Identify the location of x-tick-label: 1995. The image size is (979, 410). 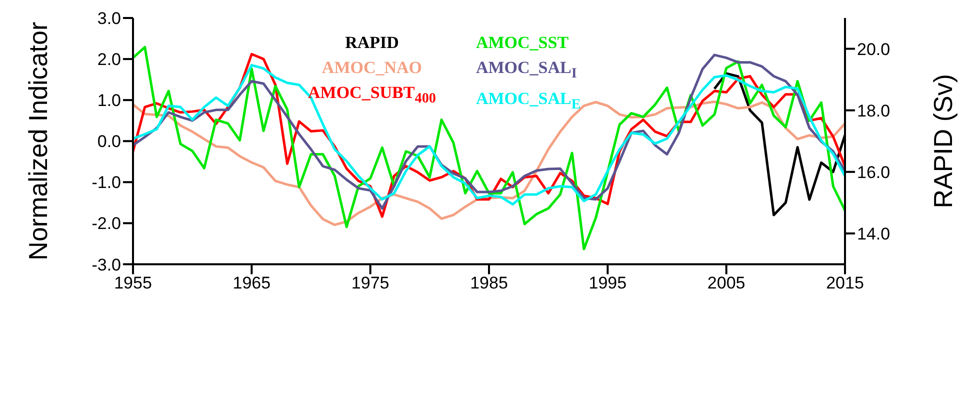
(607, 282).